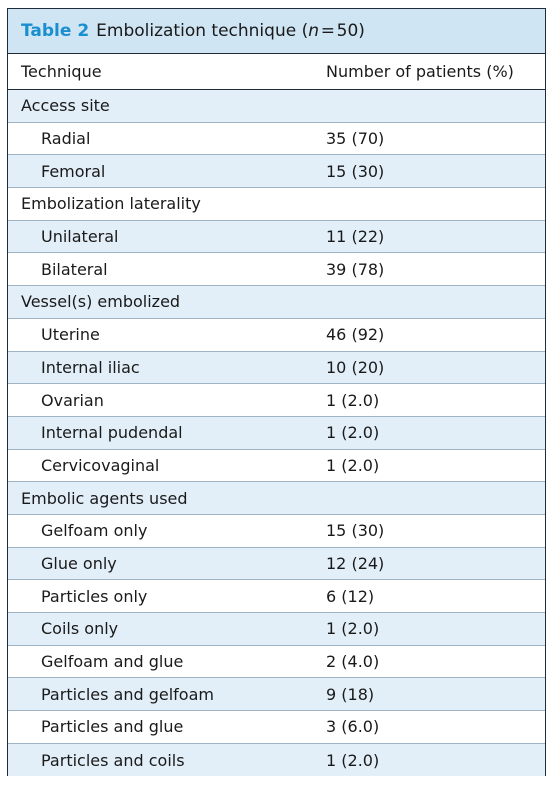 Image resolution: width=555 pixels, height=788 pixels. What do you see at coordinates (112, 662) in the screenshot?
I see `row-label: Gelfoam and glue` at bounding box center [112, 662].